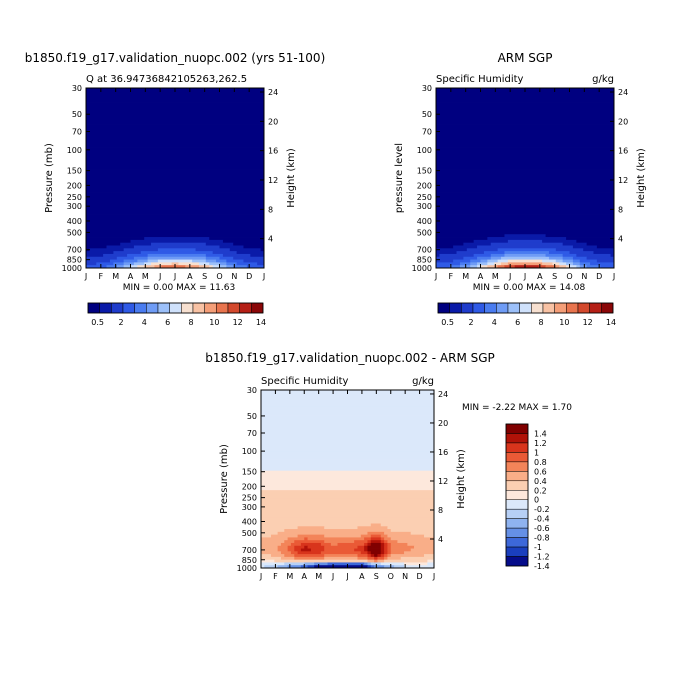  Describe the element at coordinates (190, 322) in the screenshot. I see `colorbar-label: 8` at that location.